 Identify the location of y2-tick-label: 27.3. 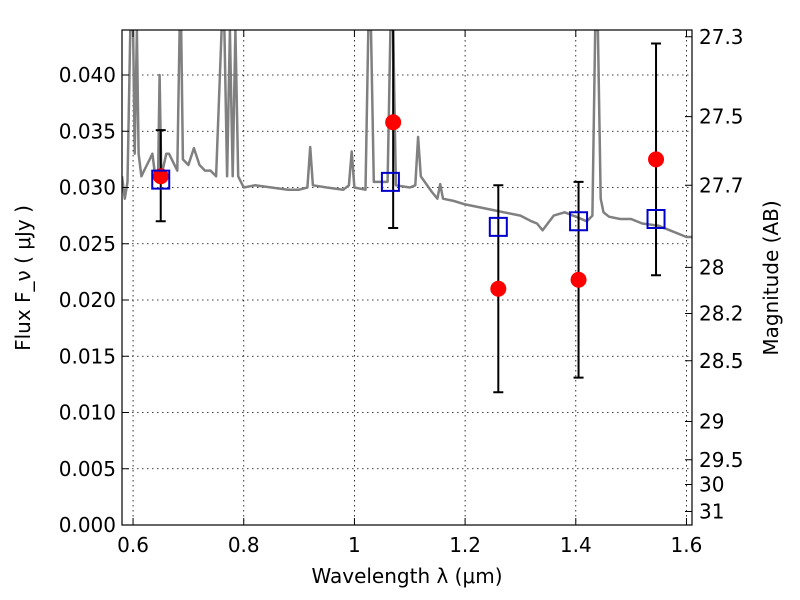
(721, 37).